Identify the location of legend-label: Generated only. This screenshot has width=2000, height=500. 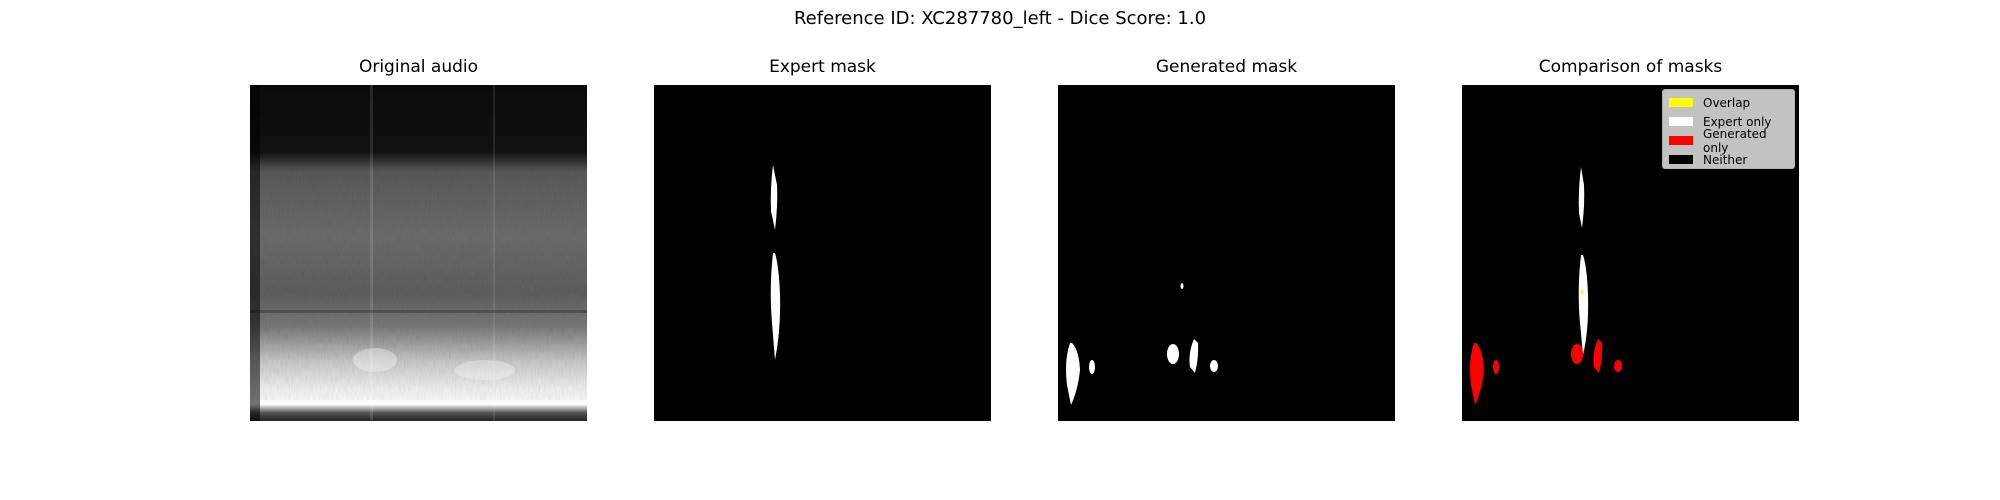
(1735, 140).